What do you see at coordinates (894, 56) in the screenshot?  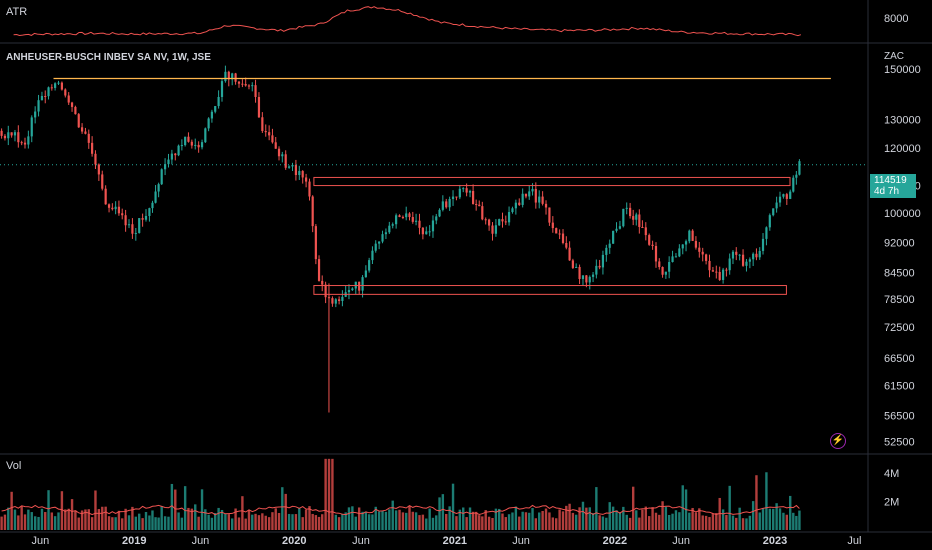 I see `currency-label: ZAC` at bounding box center [894, 56].